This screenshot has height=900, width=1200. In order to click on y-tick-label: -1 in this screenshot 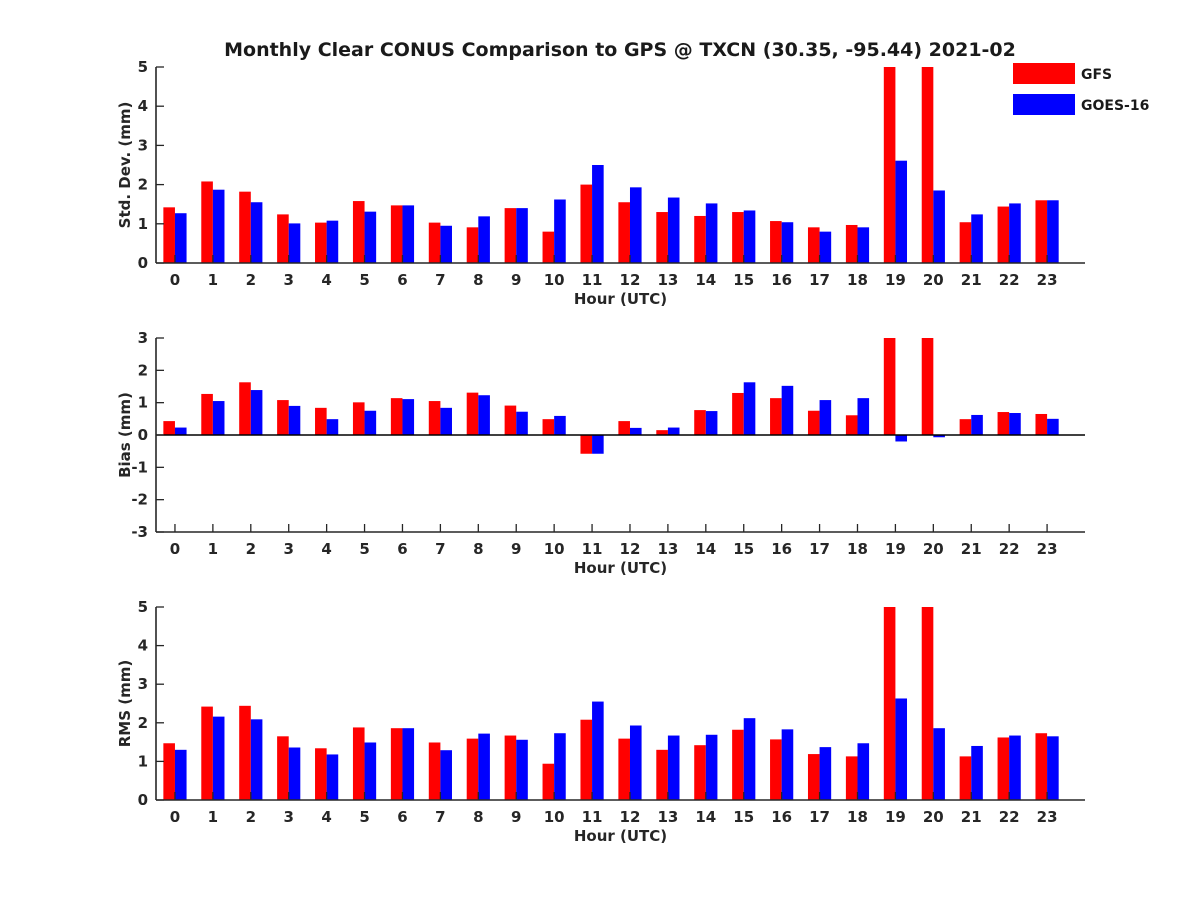, I will do `click(139, 467)`.